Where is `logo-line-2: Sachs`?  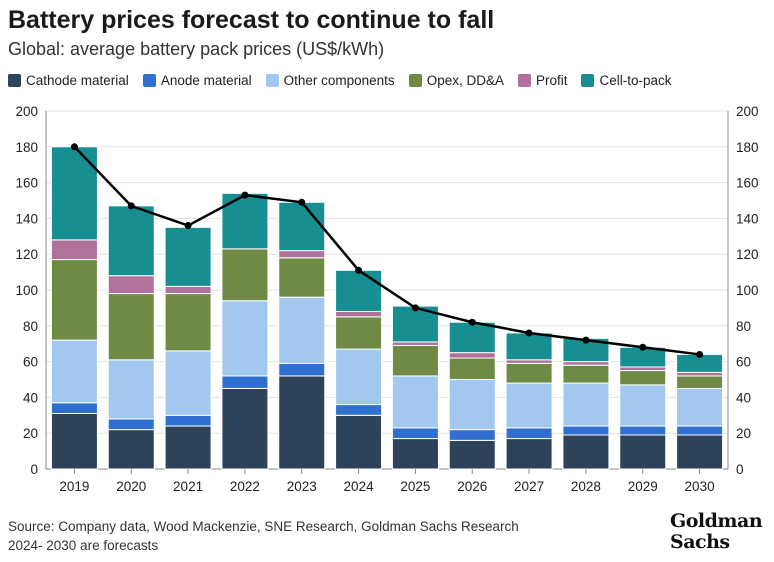 logo-line-2: Sachs is located at coordinates (700, 542).